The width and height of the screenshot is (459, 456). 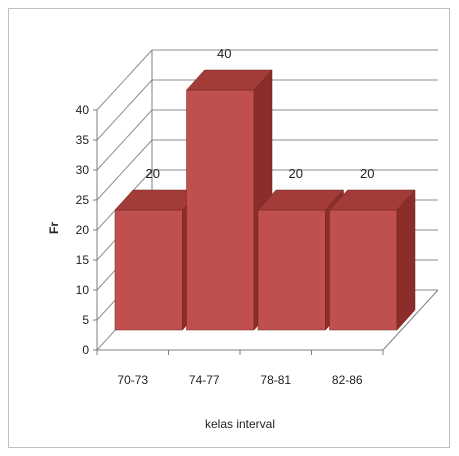 What do you see at coordinates (83, 290) in the screenshot?
I see `y-tick-label: 10` at bounding box center [83, 290].